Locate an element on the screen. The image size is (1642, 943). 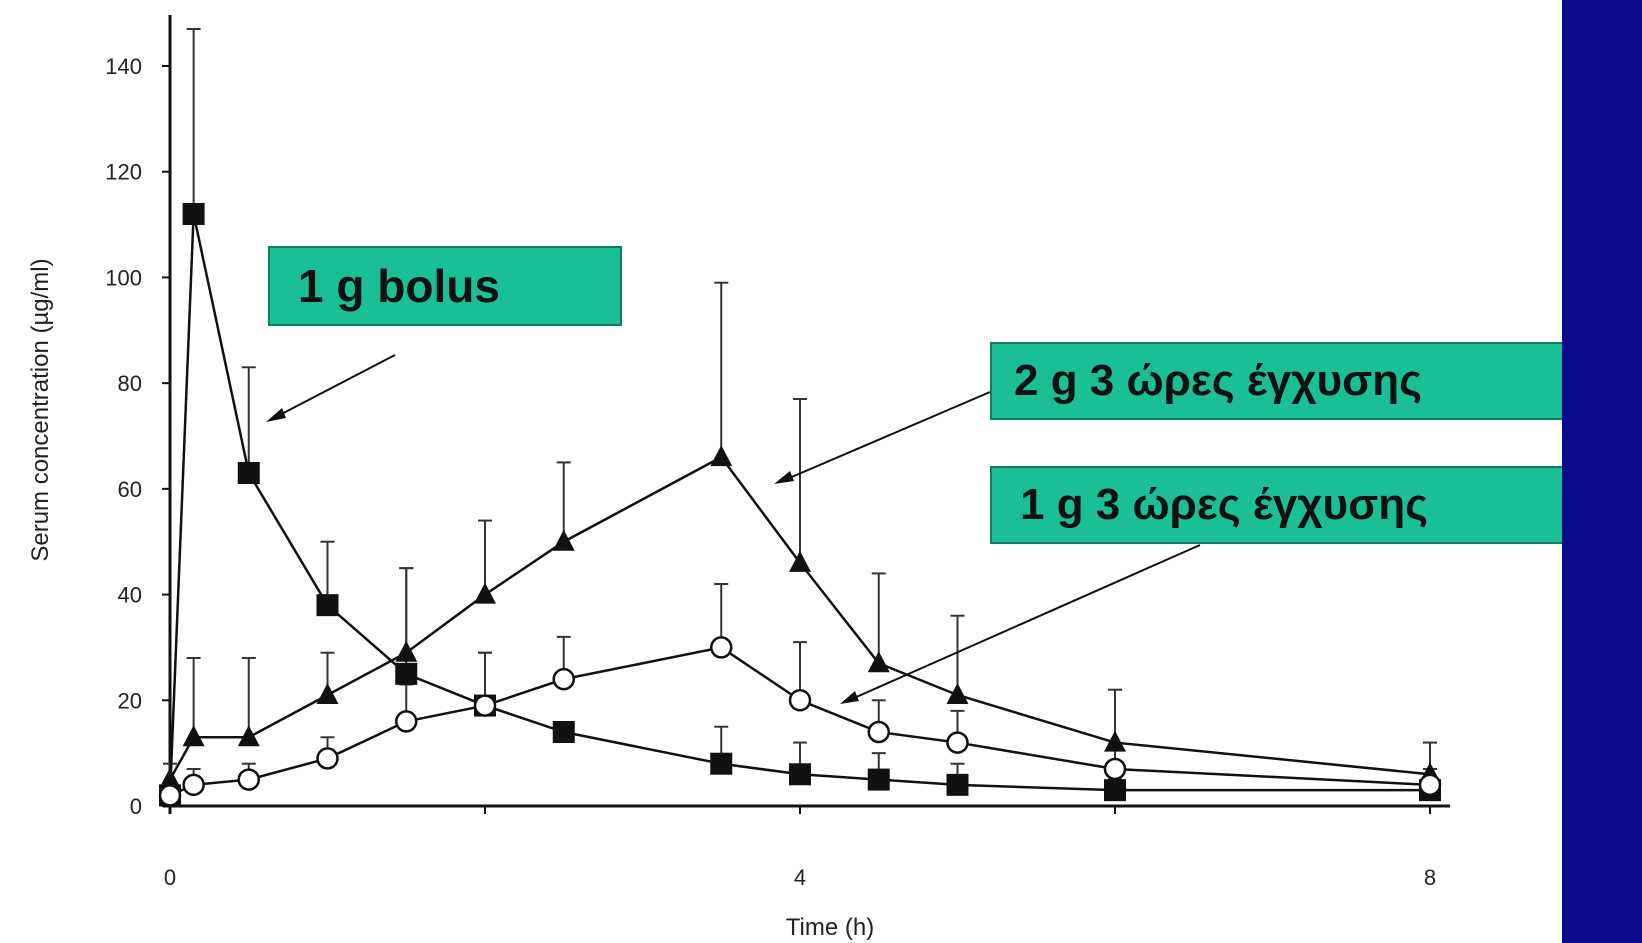
x-ticks: 0 4 8 is located at coordinates (800, 848).